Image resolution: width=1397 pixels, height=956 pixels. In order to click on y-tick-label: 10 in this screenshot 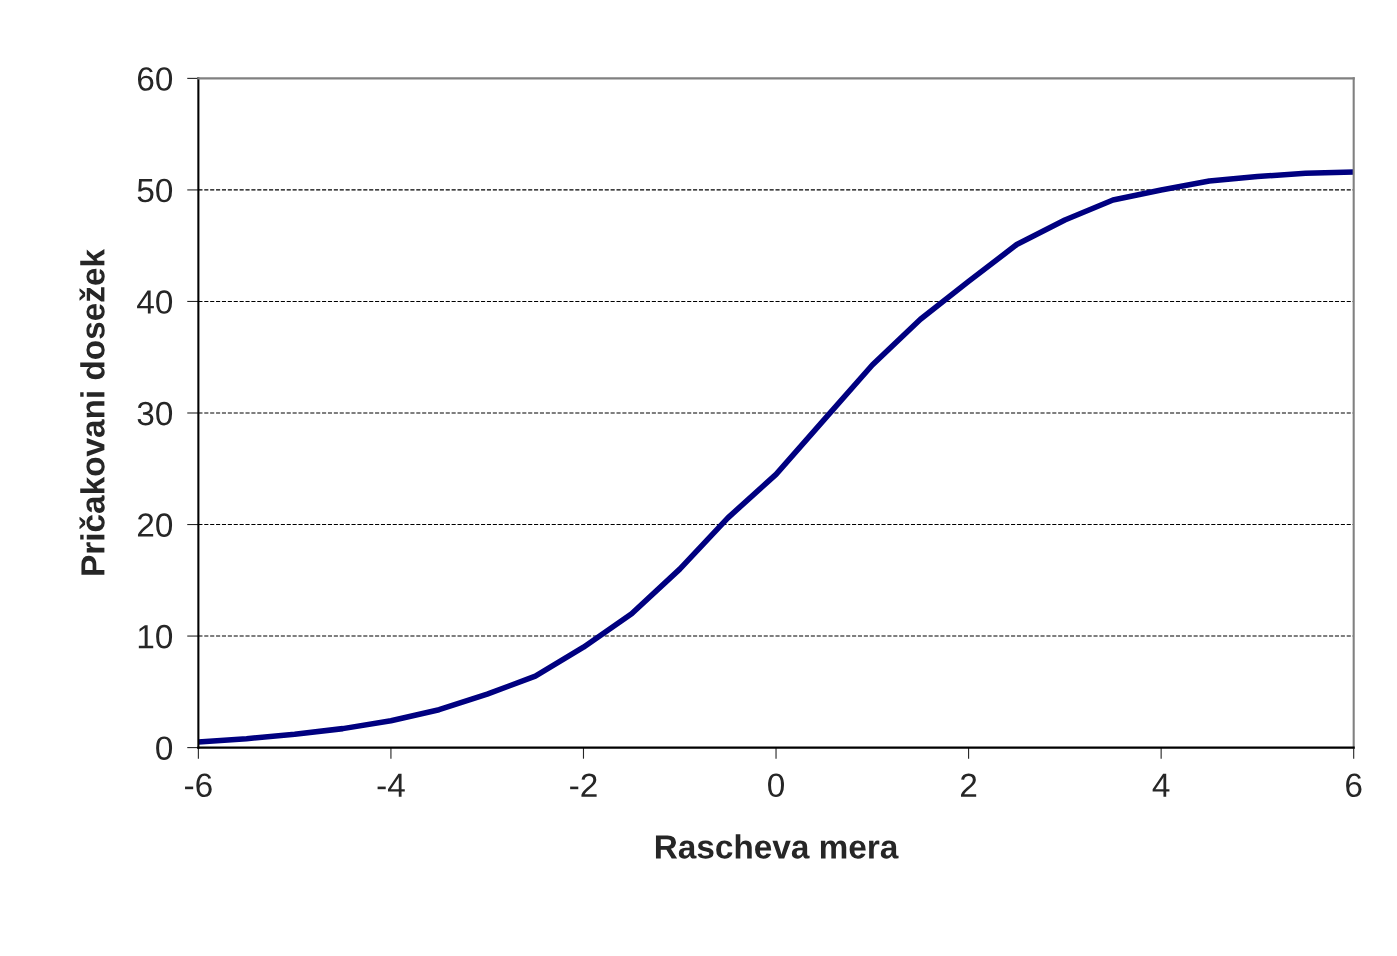, I will do `click(155, 636)`.